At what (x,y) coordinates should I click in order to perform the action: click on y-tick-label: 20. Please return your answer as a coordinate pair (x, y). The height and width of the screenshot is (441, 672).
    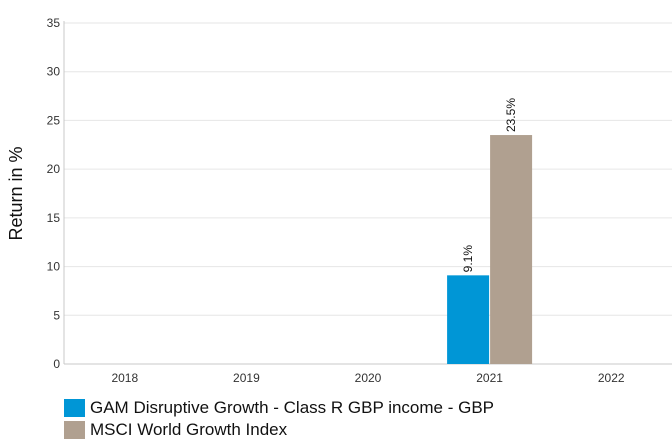
    Looking at the image, I should click on (54, 169).